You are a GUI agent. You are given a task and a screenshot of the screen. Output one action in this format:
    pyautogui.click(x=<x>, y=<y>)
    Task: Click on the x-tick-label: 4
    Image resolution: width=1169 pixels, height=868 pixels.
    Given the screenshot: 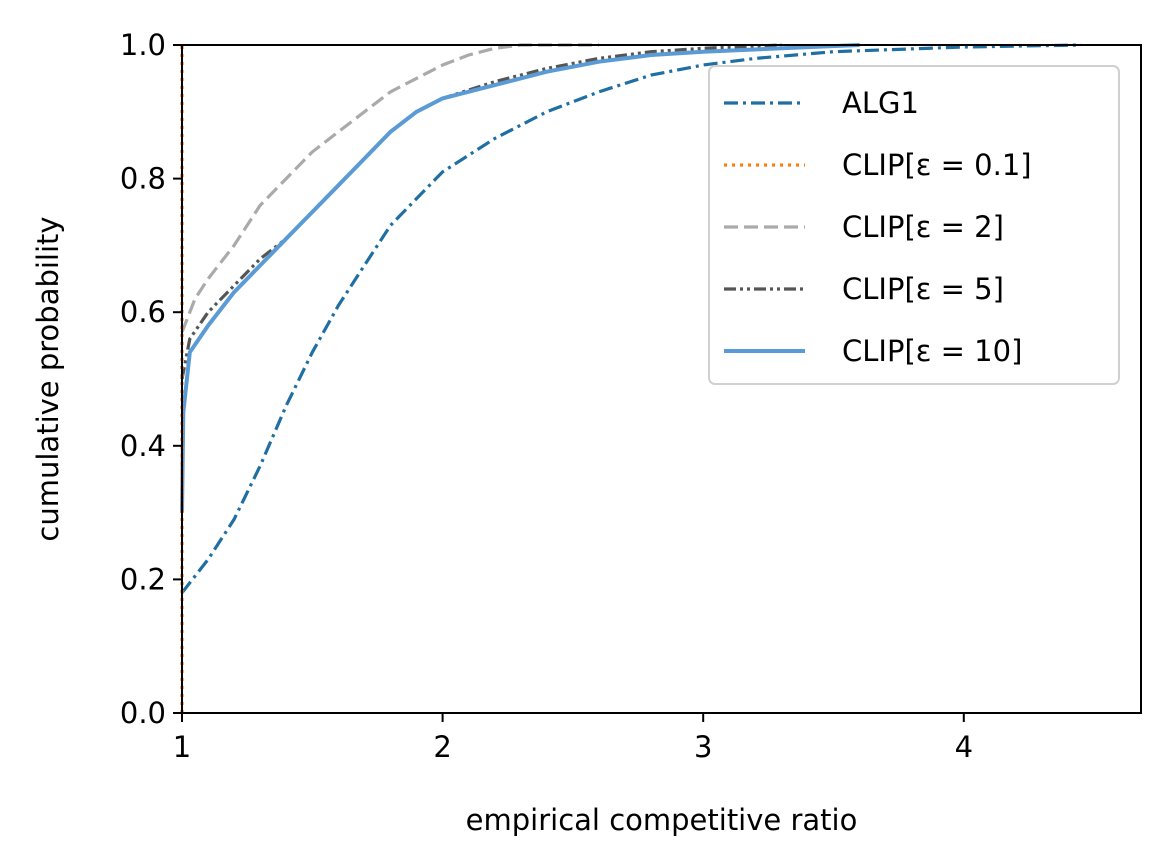 What is the action you would take?
    pyautogui.click(x=964, y=747)
    